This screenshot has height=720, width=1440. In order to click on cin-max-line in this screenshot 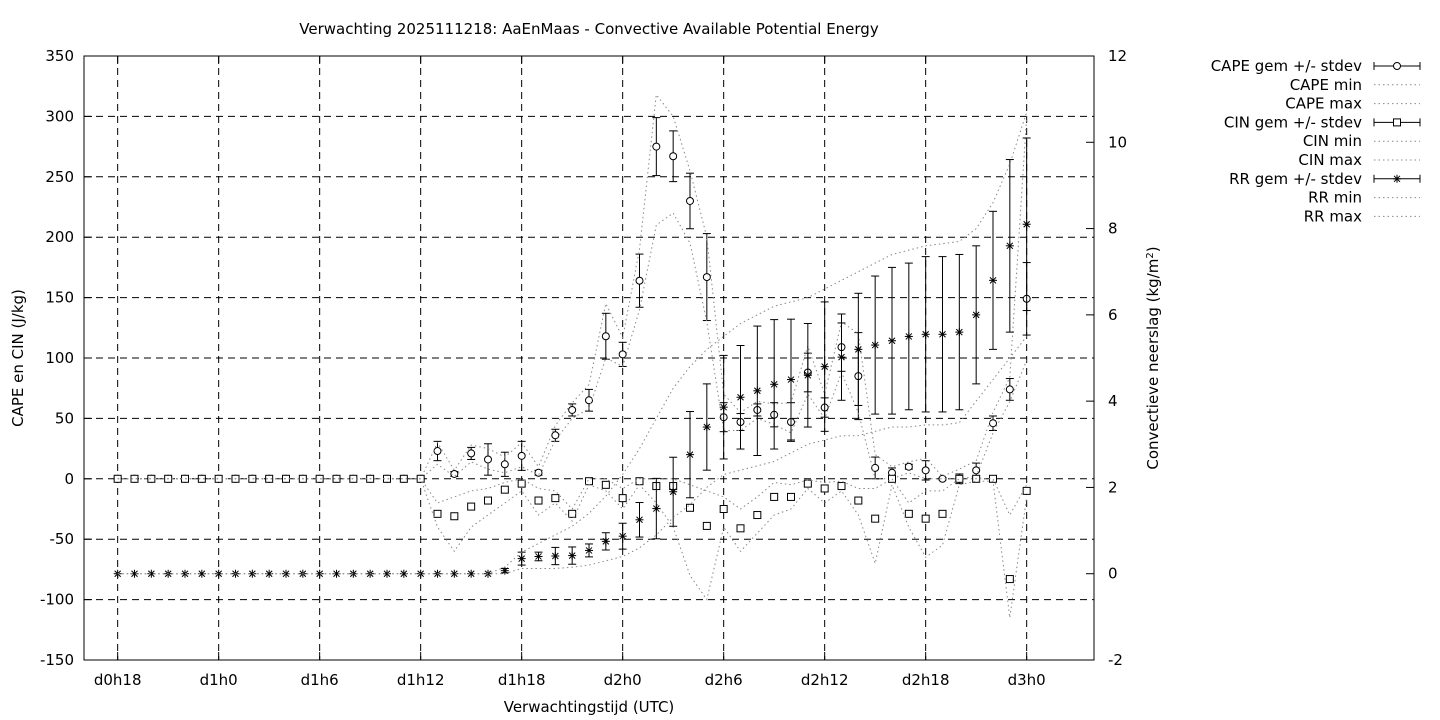, I will do `click(572, 497)`.